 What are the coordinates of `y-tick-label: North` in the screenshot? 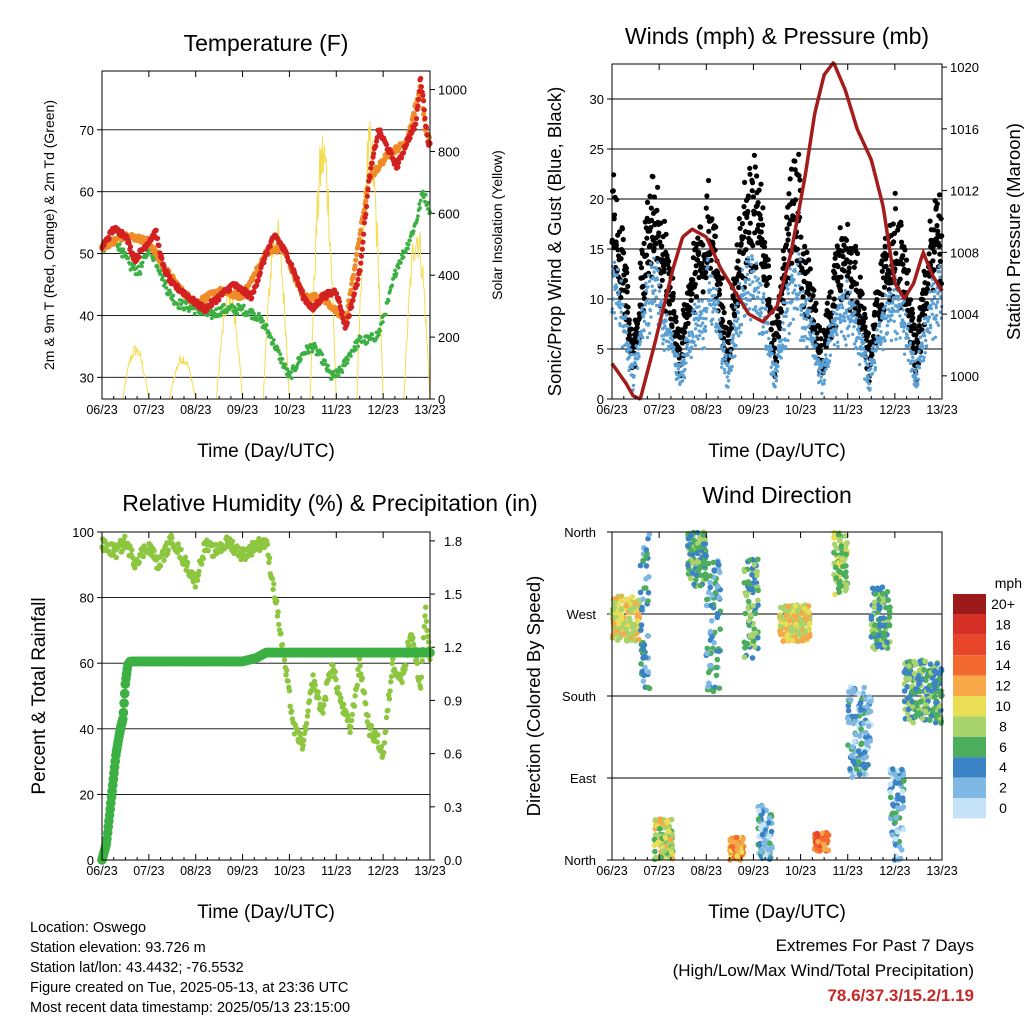 It's located at (580, 860).